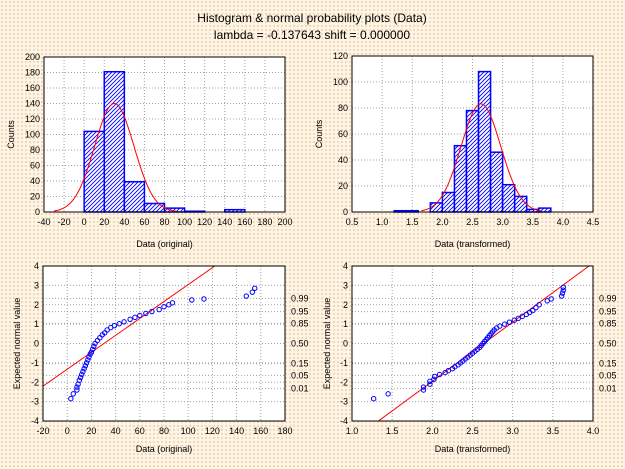  Describe the element at coordinates (124, 222) in the screenshot. I see `x-tick-label: 40` at that location.